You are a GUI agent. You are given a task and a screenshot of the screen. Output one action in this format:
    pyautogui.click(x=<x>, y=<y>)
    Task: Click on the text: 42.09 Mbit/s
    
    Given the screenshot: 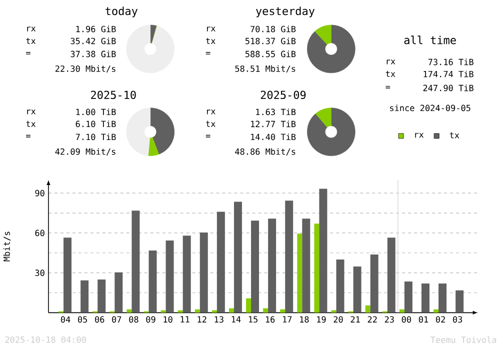 What is the action you would take?
    pyautogui.click(x=85, y=152)
    